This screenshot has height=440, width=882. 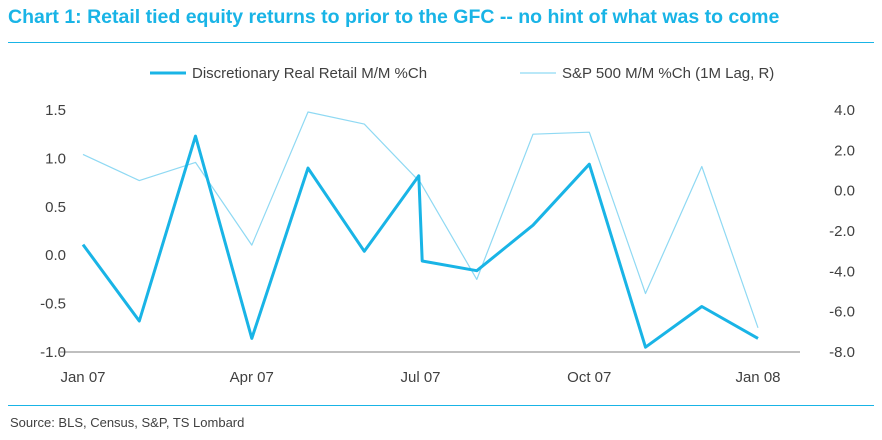 I want to click on x-axis-ticks: Jan 07 Apr 07 Jul 07 Oct 07 Jan 08, so click(x=420, y=377).